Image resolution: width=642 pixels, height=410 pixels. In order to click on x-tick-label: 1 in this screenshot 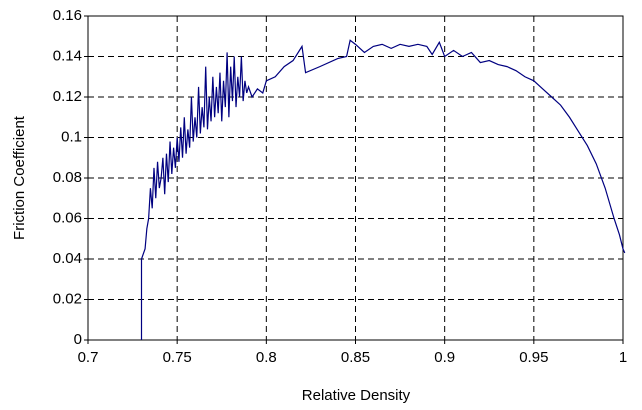, I will do `click(623, 357)`.